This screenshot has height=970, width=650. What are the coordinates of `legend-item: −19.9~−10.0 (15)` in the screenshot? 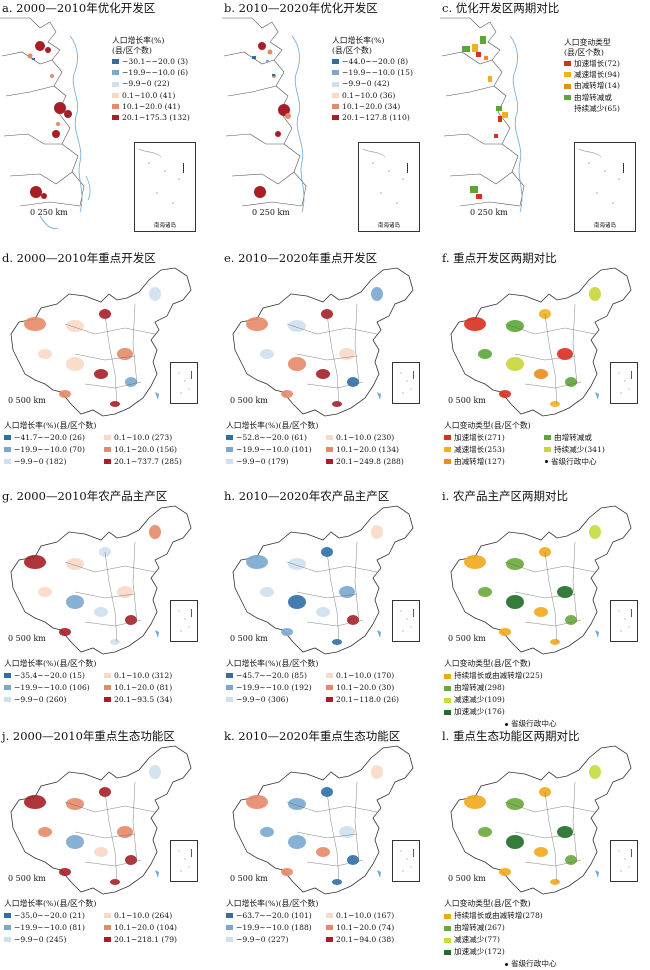 It's located at (377, 73).